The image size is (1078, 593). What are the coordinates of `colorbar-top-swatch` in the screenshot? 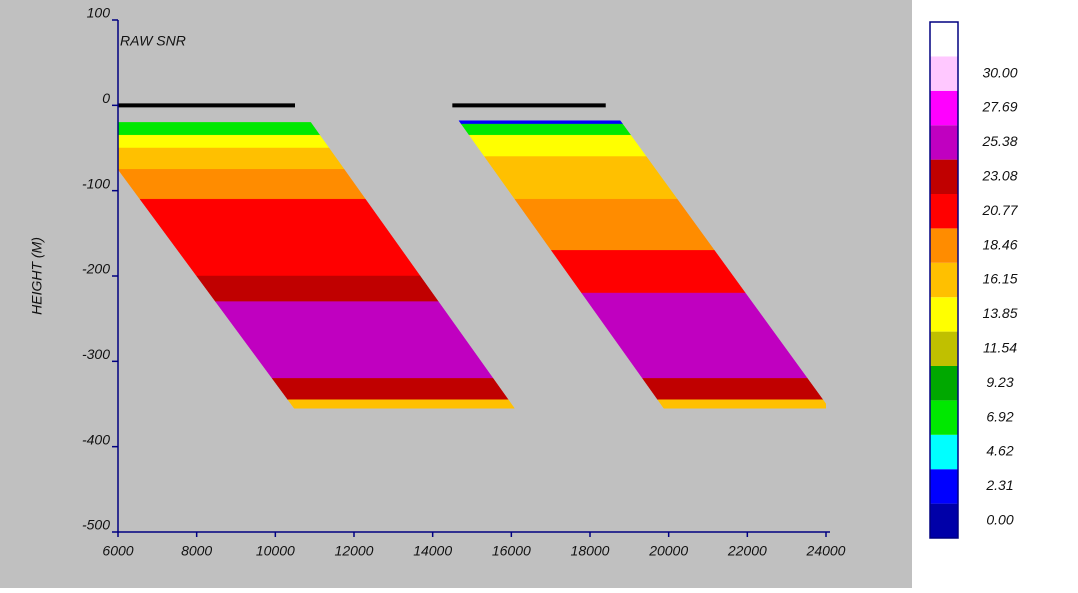 It's located at (944, 39).